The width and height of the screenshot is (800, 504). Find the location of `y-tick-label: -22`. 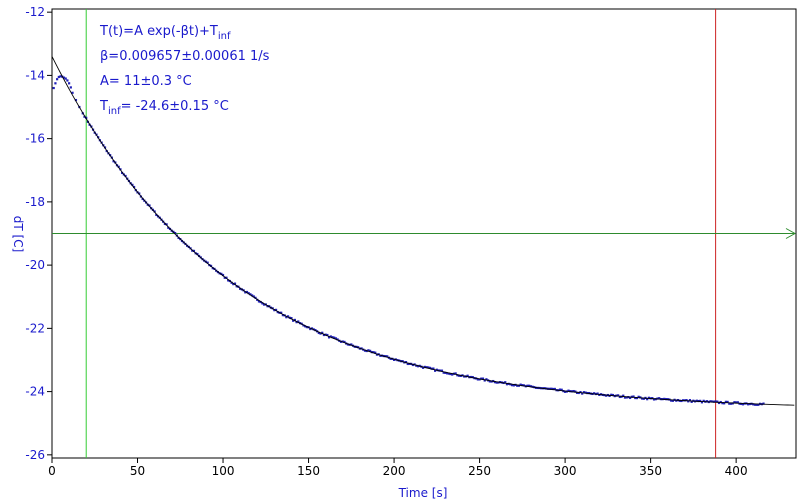

y-tick-label: -22 is located at coordinates (35, 328).